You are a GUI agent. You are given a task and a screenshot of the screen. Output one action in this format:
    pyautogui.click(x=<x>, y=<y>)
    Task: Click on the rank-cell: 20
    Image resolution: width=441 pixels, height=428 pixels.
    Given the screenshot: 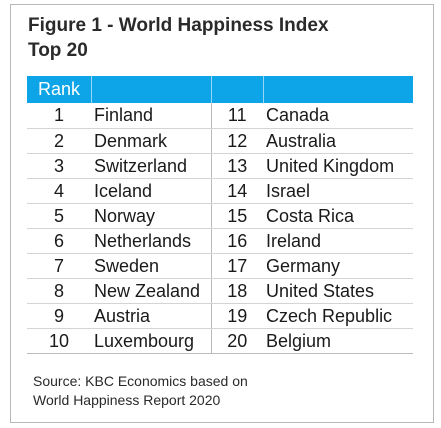 What is the action you would take?
    pyautogui.click(x=237, y=341)
    